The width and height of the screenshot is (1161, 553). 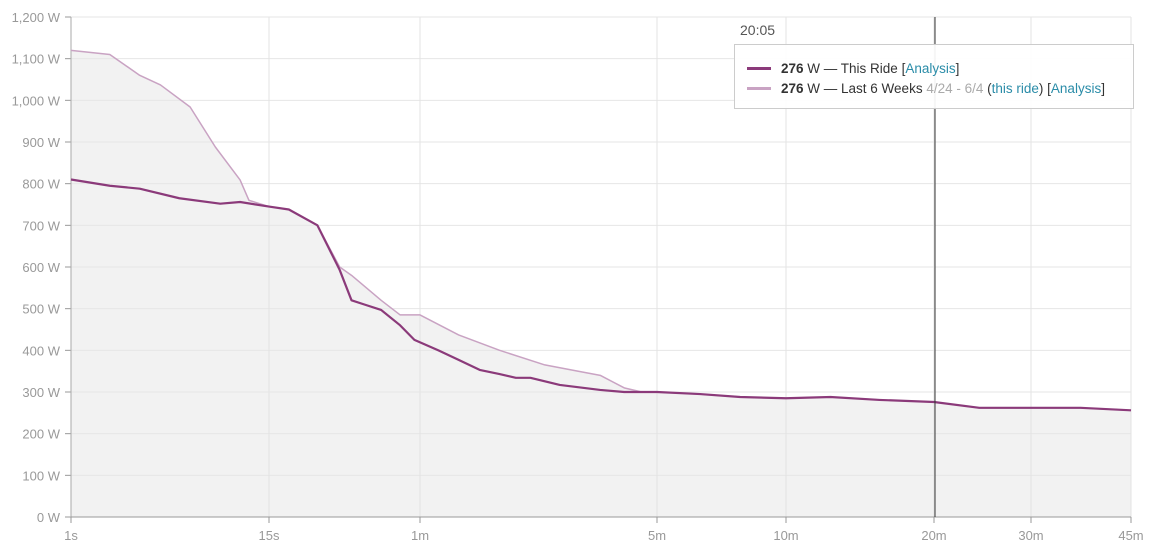 What do you see at coordinates (955, 88) in the screenshot?
I see `date-range: 4/24 - 6/4` at bounding box center [955, 88].